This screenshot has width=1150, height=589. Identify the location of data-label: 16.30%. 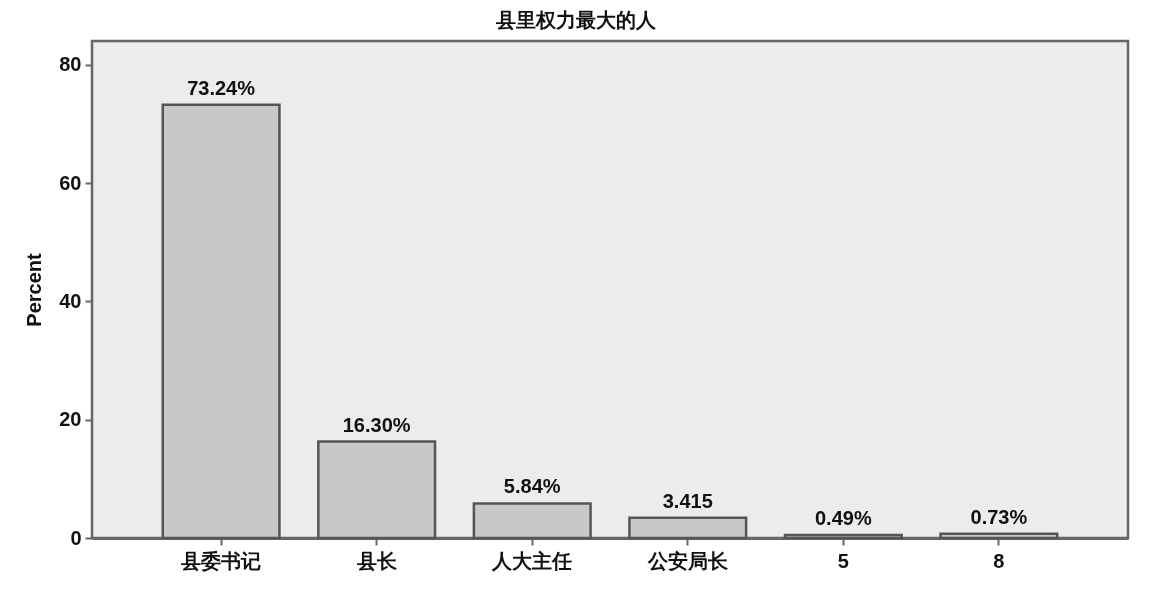
(376, 424).